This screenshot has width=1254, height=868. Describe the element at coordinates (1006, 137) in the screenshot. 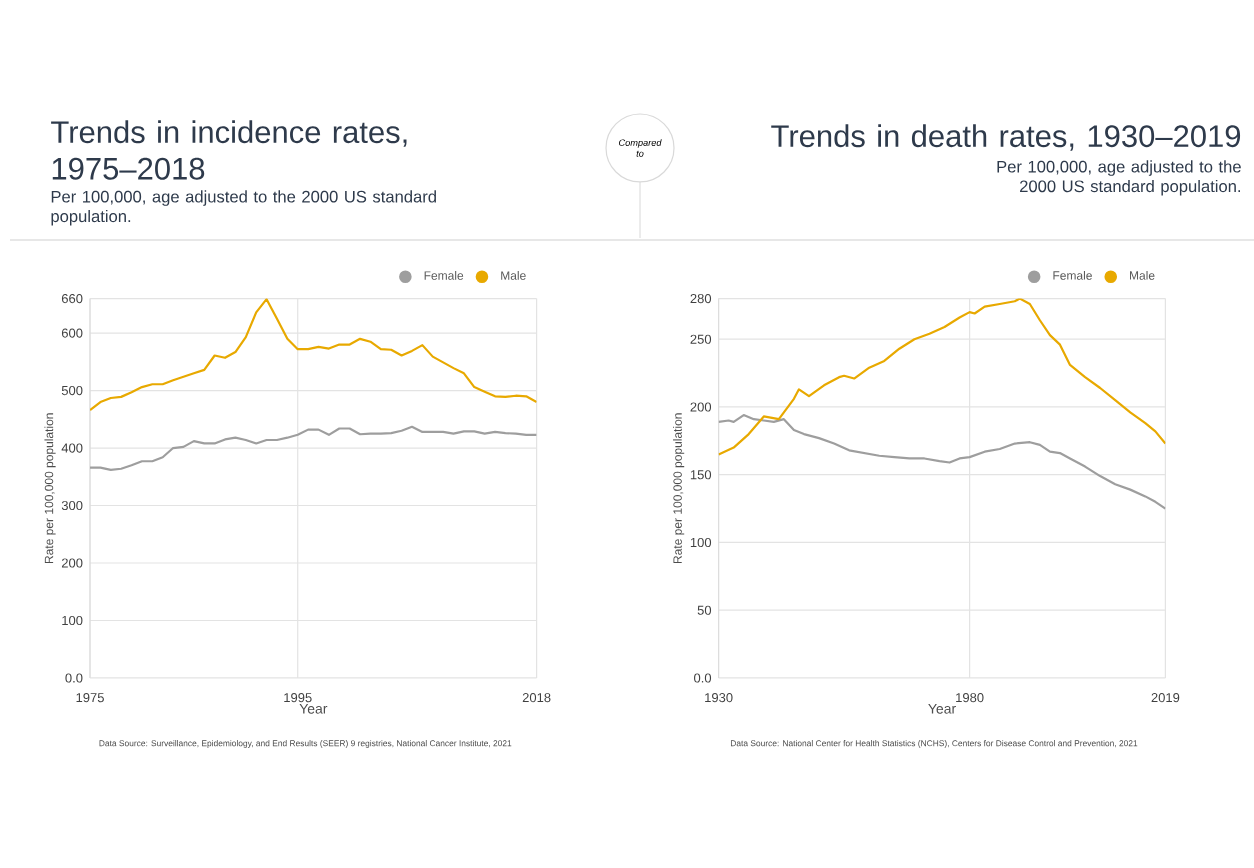

I see `chart-title: Trends in death rates, 1930–2019` at that location.